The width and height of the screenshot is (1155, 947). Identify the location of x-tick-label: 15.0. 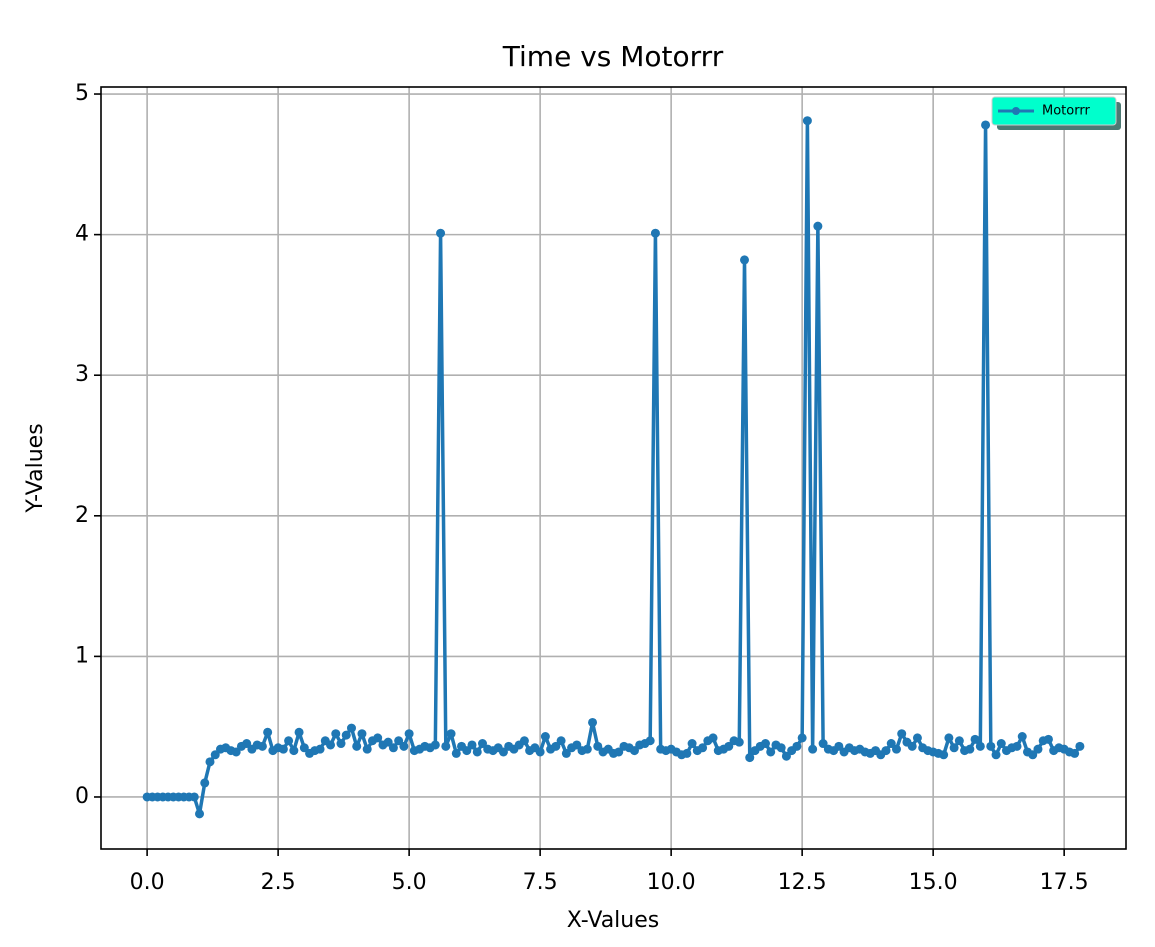
(933, 882).